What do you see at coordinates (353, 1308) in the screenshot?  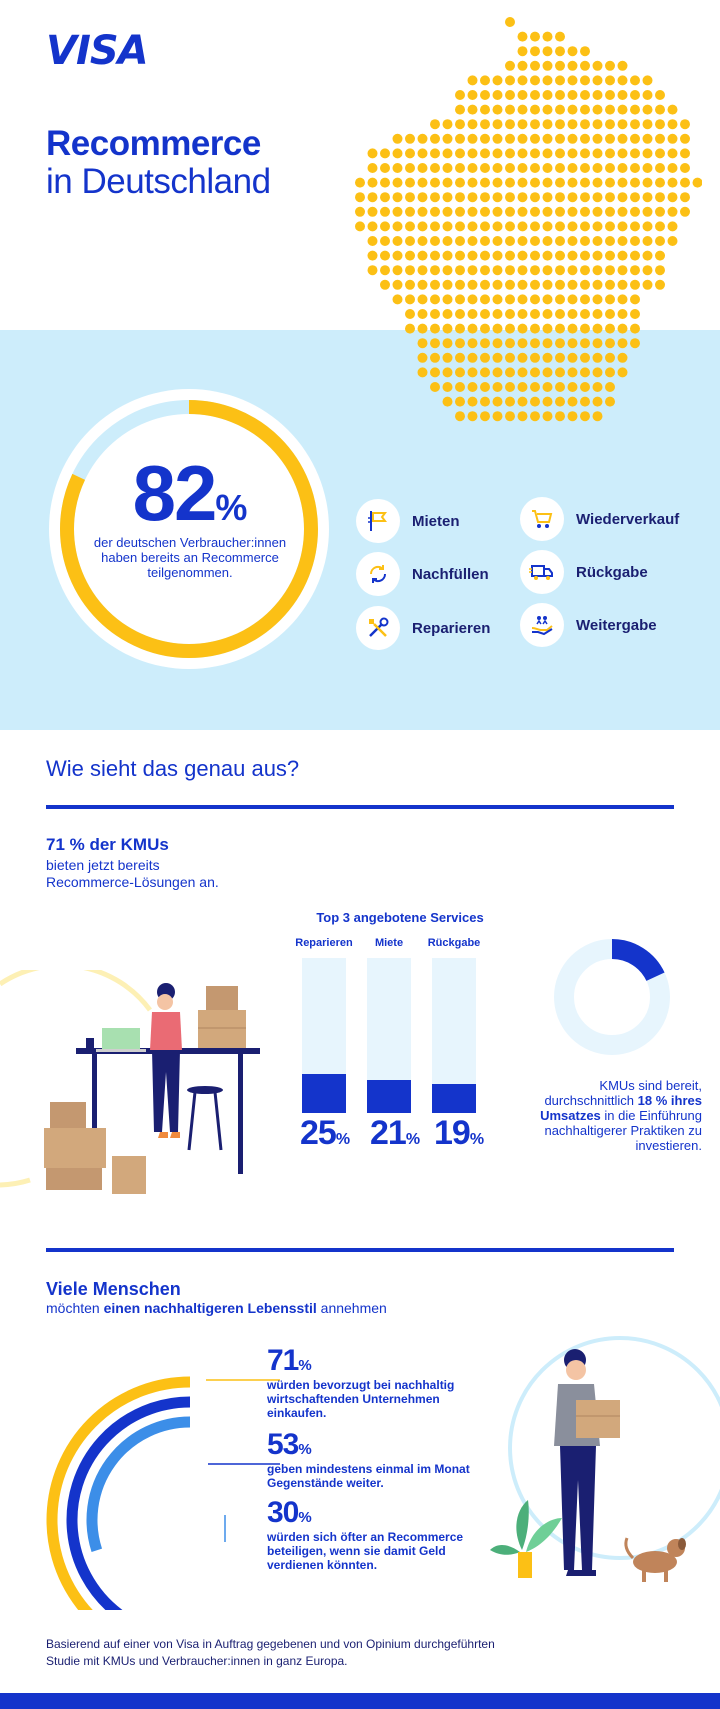 I see `subheading-text: annehmen` at bounding box center [353, 1308].